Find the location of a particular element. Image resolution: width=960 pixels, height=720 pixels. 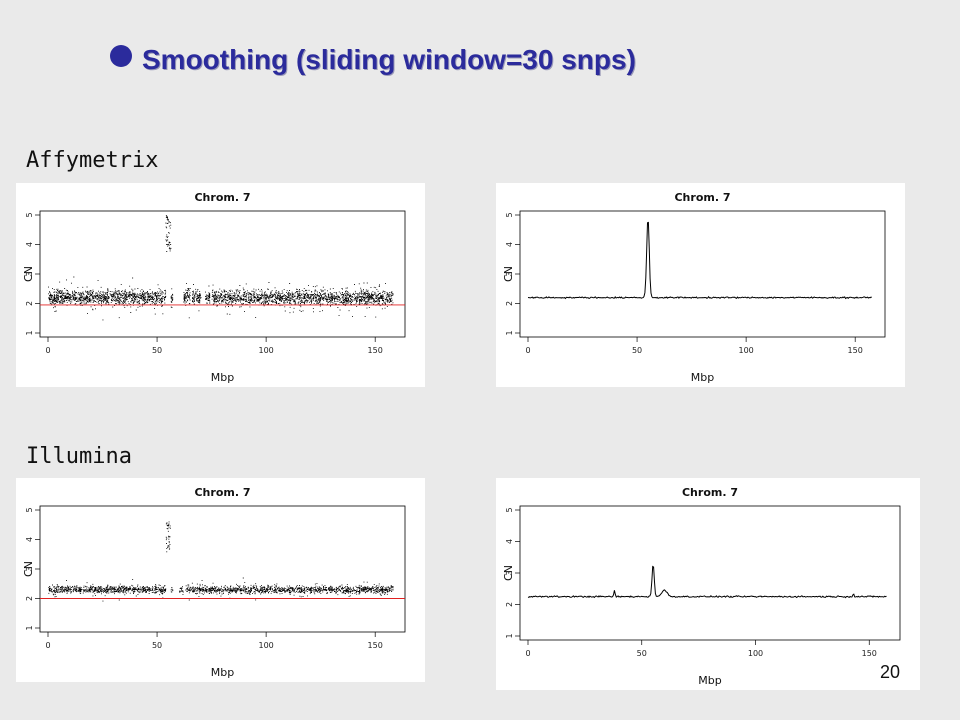

chart-illumina-smoothed: Chrom. 7 Mbp CN 0 50 100 150 1 2 3 4 5 is located at coordinates (701, 586).